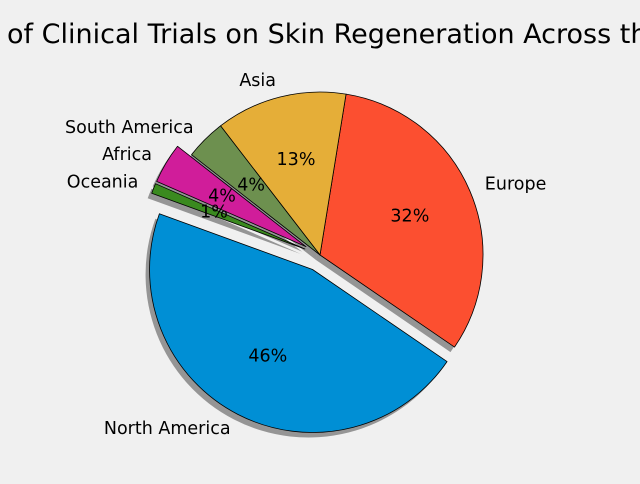 This screenshot has width=640, height=484. I want to click on category-label-europe: Europe, so click(516, 184).